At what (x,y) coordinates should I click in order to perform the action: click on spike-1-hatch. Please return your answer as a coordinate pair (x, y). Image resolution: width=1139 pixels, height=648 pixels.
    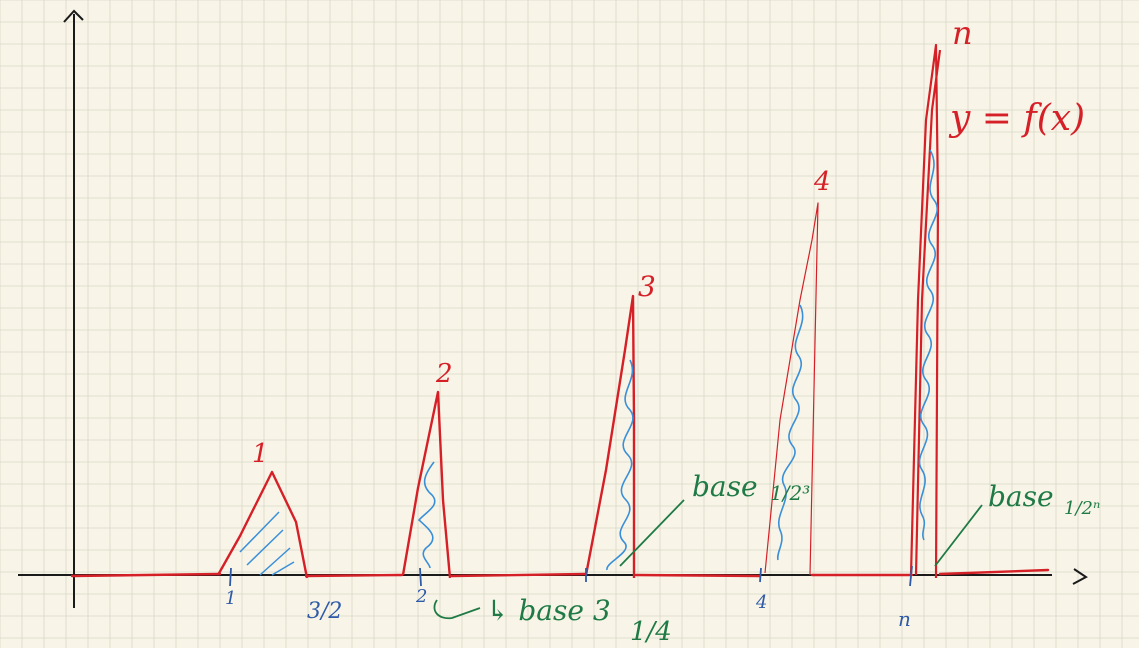
    Looking at the image, I should click on (267, 543).